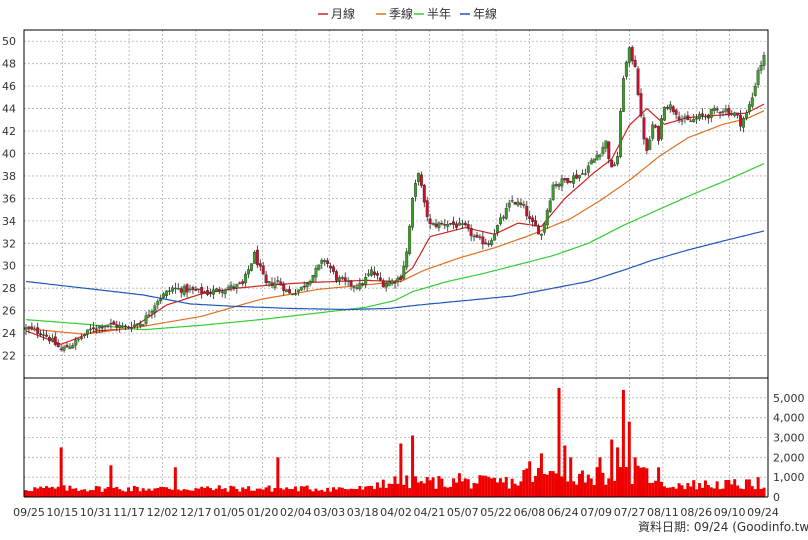 Image resolution: width=808 pixels, height=540 pixels. I want to click on date-tick-label: 04/21, so click(430, 512).